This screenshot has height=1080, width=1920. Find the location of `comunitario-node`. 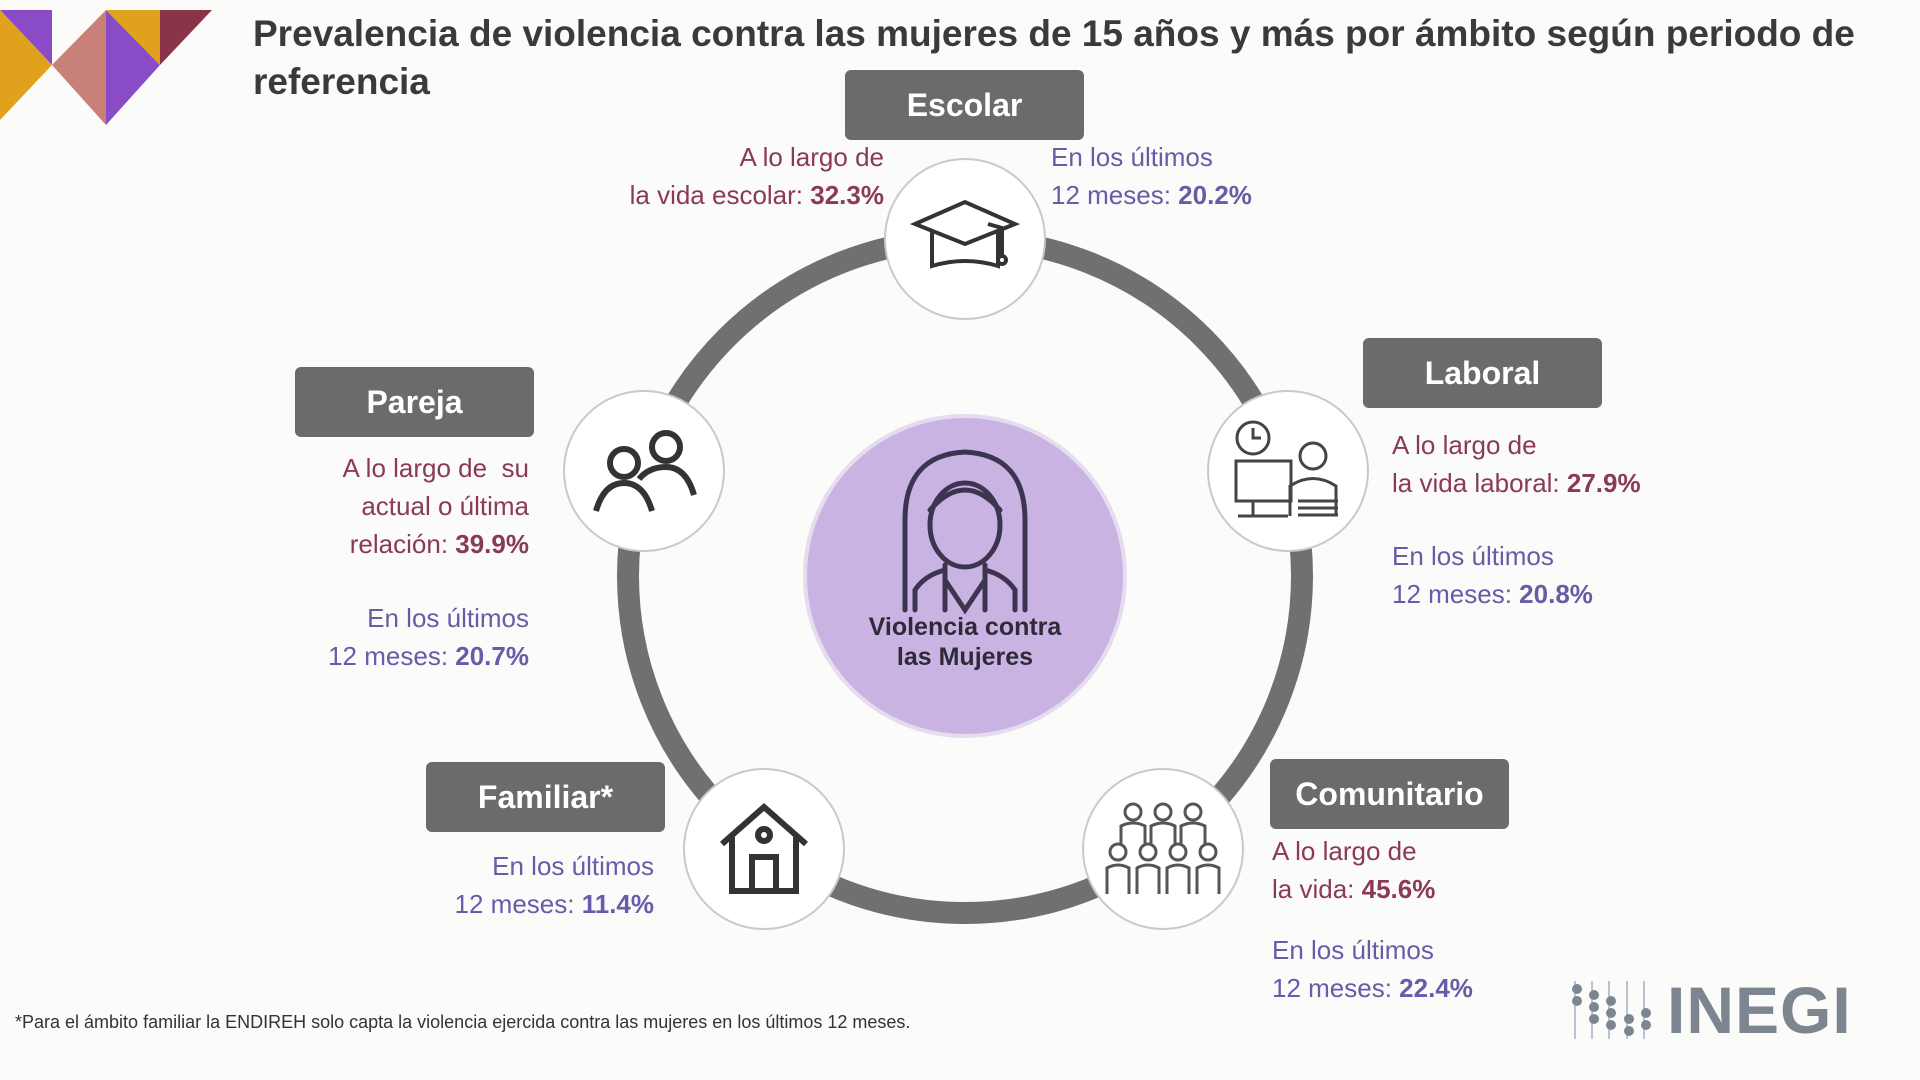

comunitario-node is located at coordinates (1163, 849).